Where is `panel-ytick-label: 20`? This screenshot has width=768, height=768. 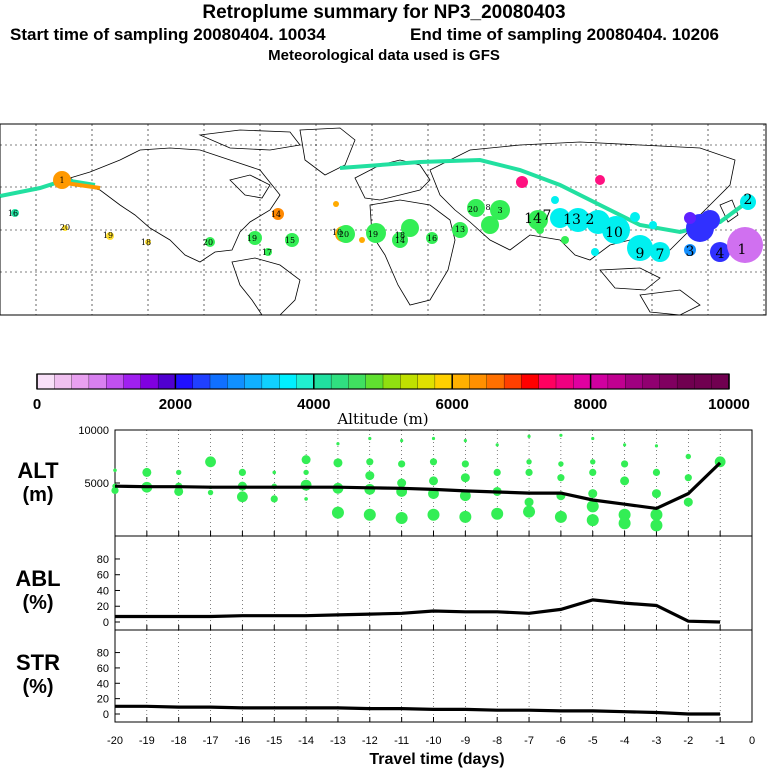
panel-ytick-label: 20 is located at coordinates (103, 607).